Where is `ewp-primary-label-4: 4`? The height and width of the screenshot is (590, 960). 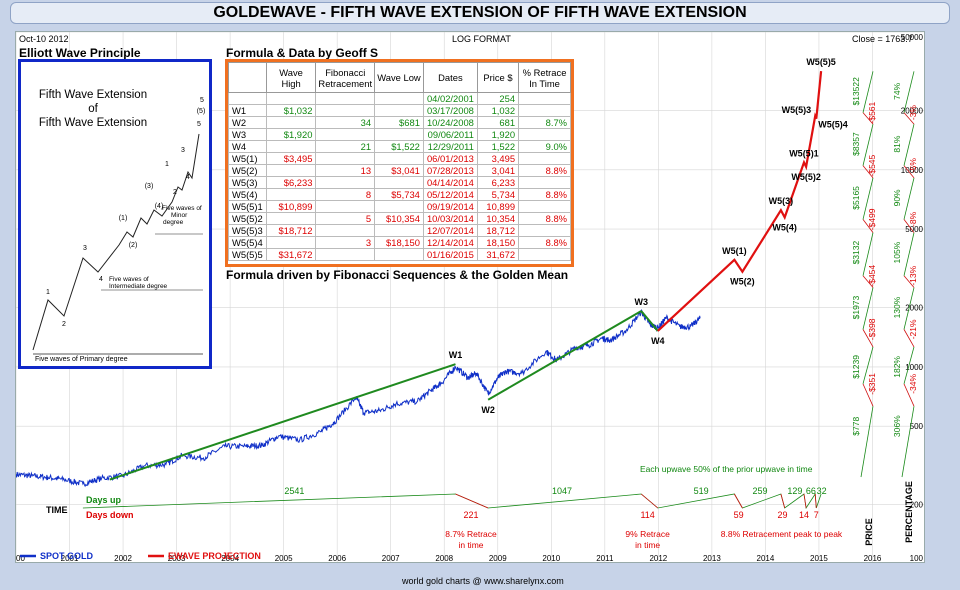
ewp-primary-label-4: 4 is located at coordinates (101, 279).